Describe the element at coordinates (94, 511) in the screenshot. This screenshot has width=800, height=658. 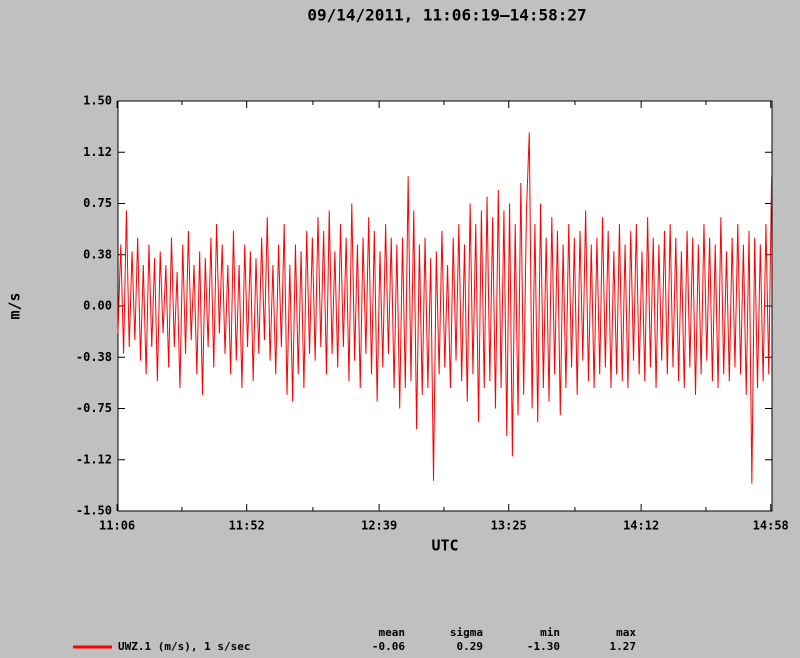
I see `y-tick-label: -1.50` at that location.